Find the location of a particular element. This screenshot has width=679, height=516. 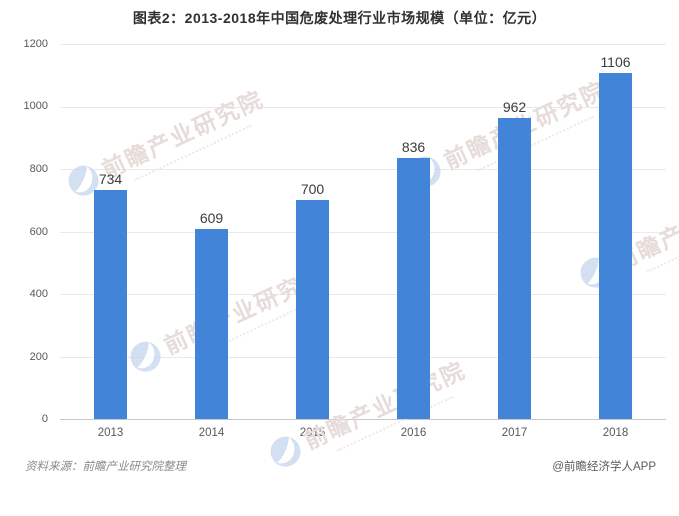

bar-group-2018: 1106 is located at coordinates (615, 231).